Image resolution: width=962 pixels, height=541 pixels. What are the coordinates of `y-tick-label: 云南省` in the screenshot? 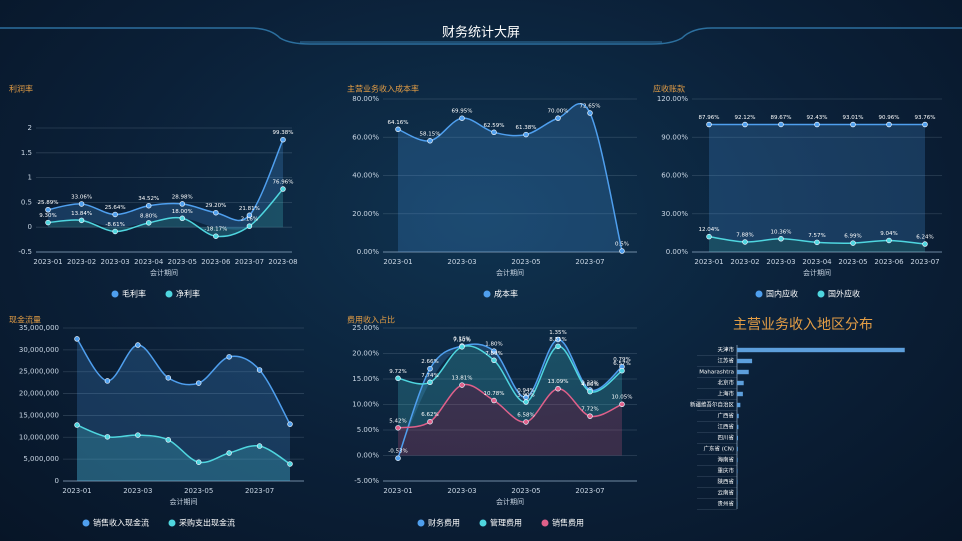 It's located at (725, 493).